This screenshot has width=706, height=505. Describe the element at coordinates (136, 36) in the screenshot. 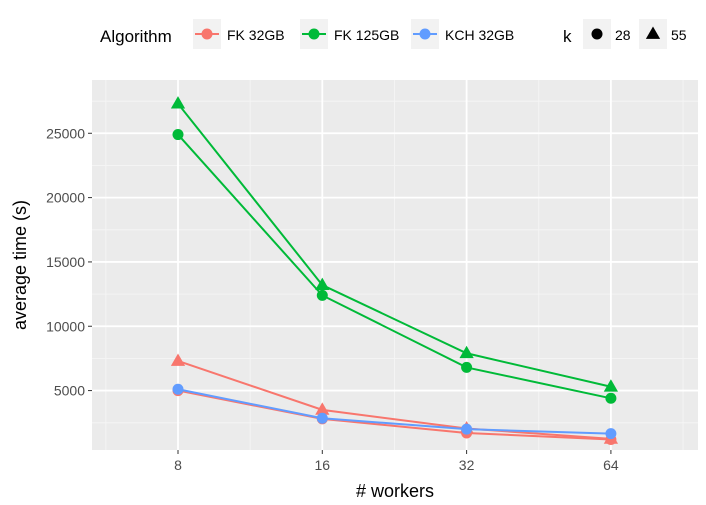

I see `legend-title-algorithm: Algorithm` at that location.